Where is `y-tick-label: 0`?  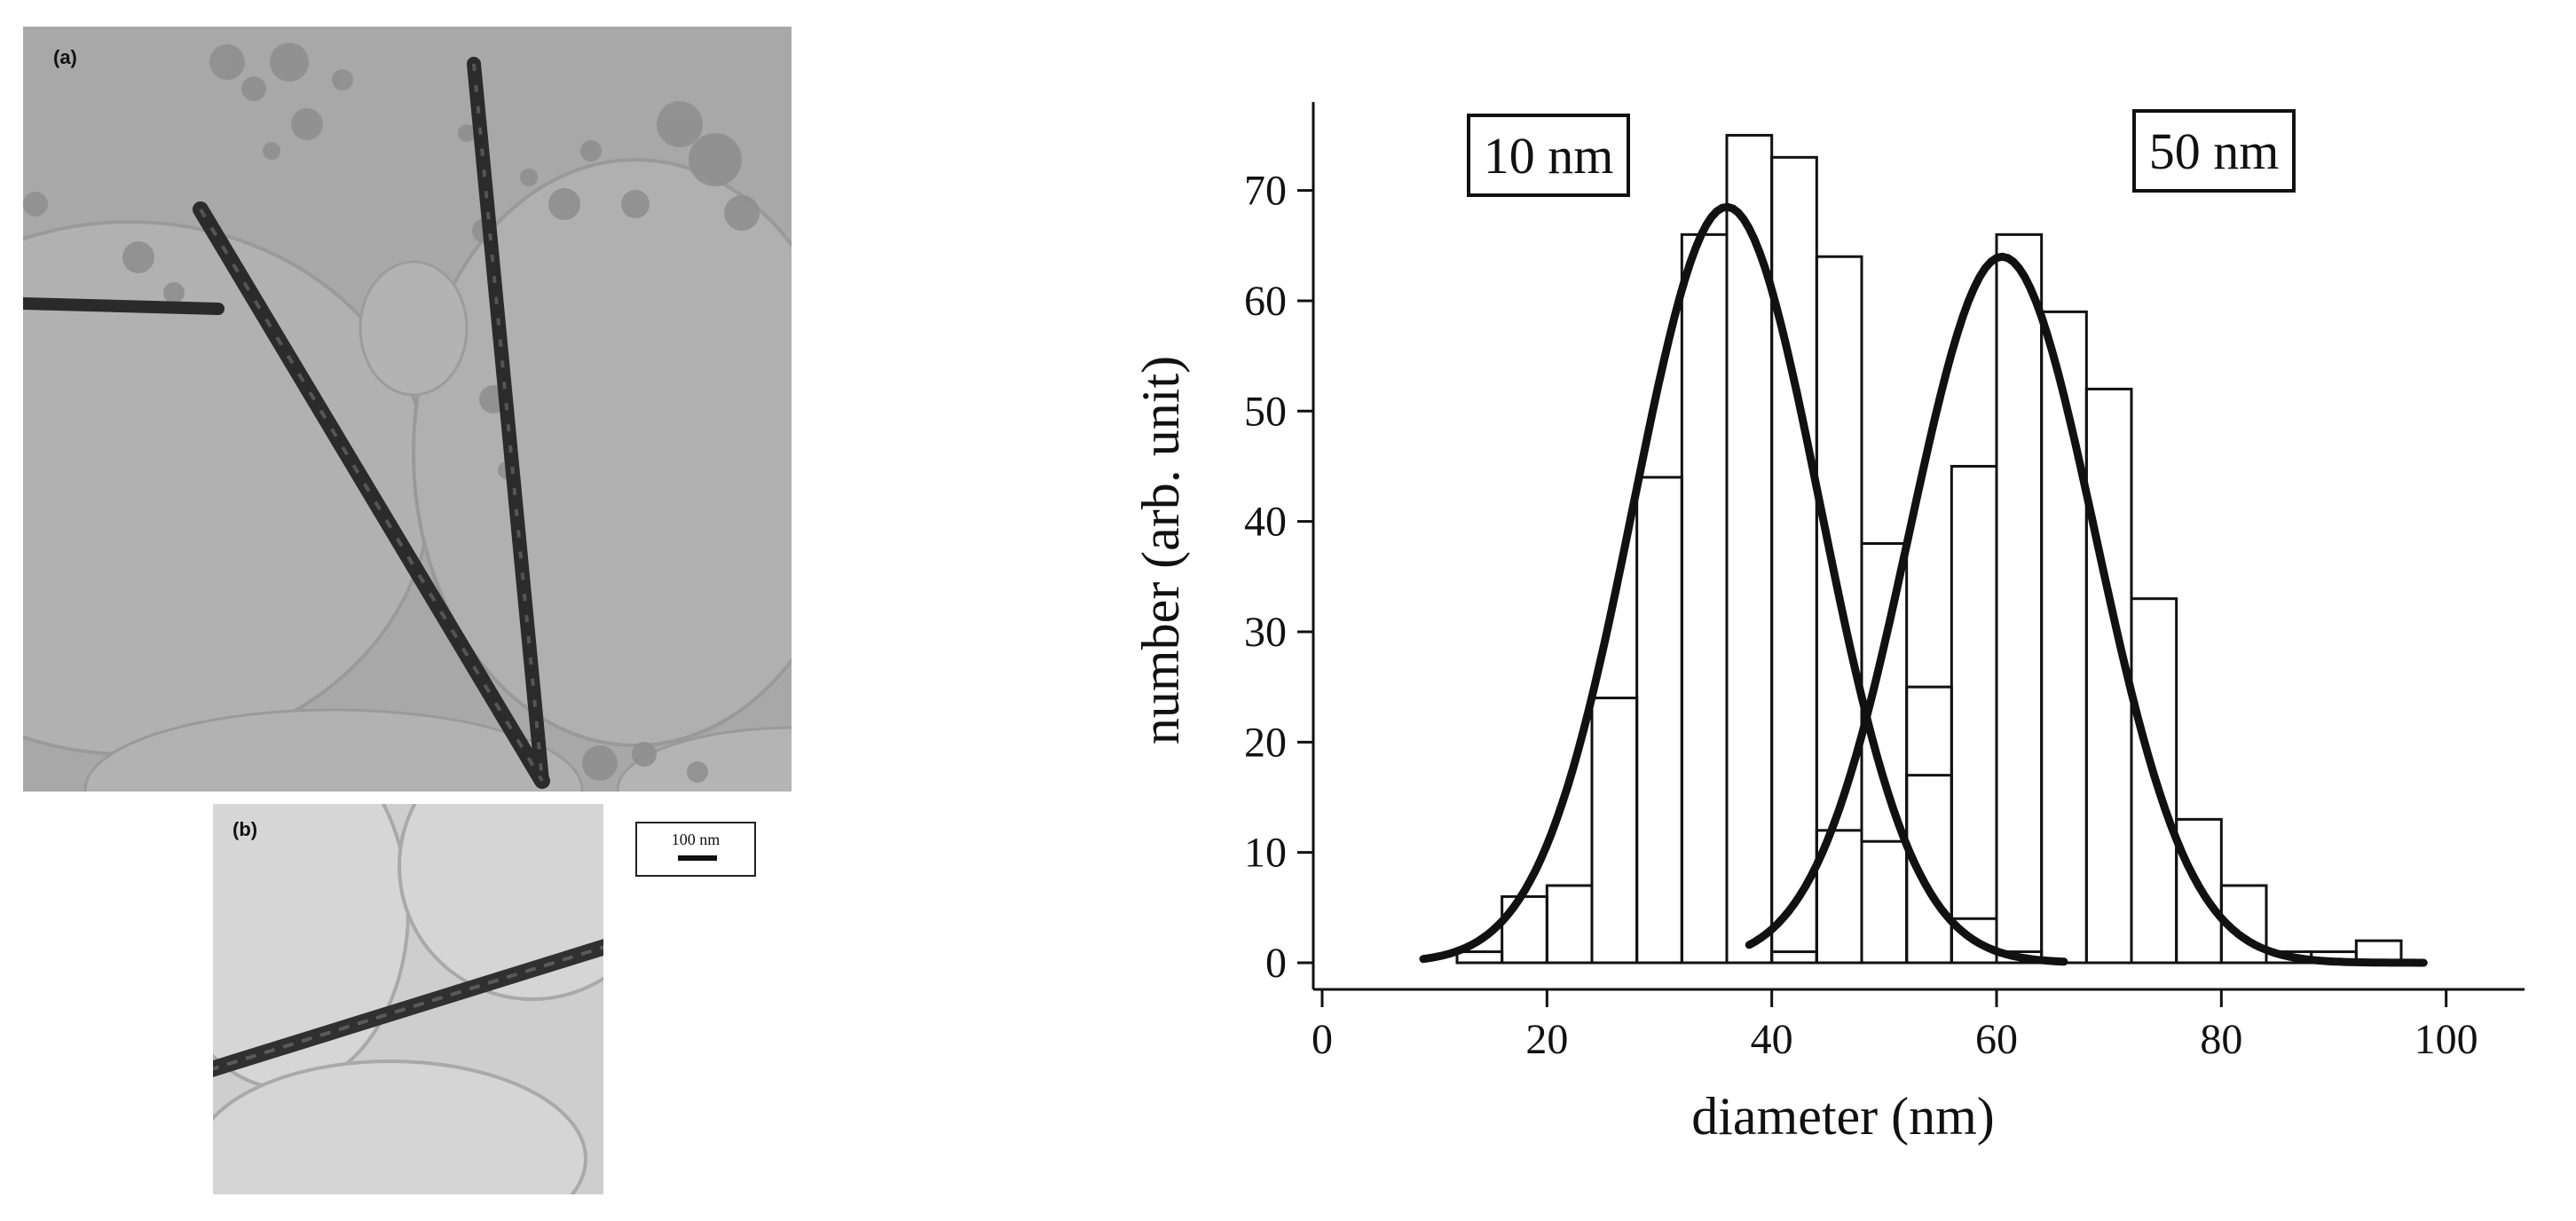 y-tick-label: 0 is located at coordinates (1276, 963).